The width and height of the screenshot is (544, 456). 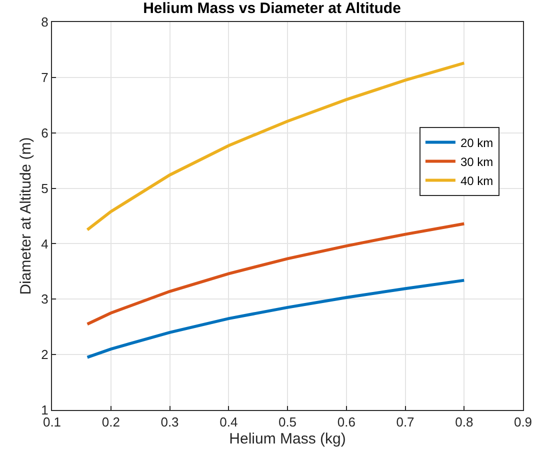 What do you see at coordinates (276, 318) in the screenshot?
I see `line-series` at bounding box center [276, 318].